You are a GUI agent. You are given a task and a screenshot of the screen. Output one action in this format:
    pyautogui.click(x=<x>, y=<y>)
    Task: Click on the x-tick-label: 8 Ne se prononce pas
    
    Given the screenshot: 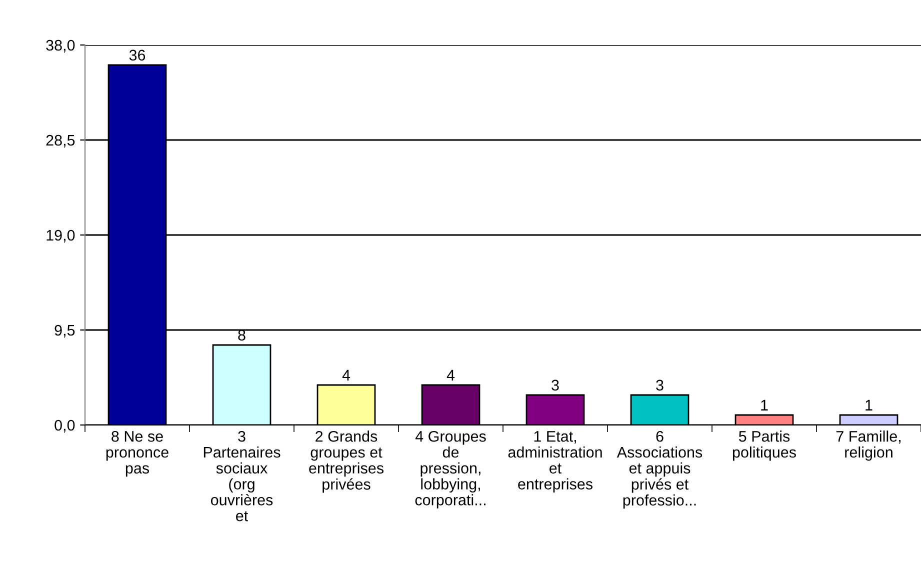 What is the action you would take?
    pyautogui.click(x=137, y=453)
    